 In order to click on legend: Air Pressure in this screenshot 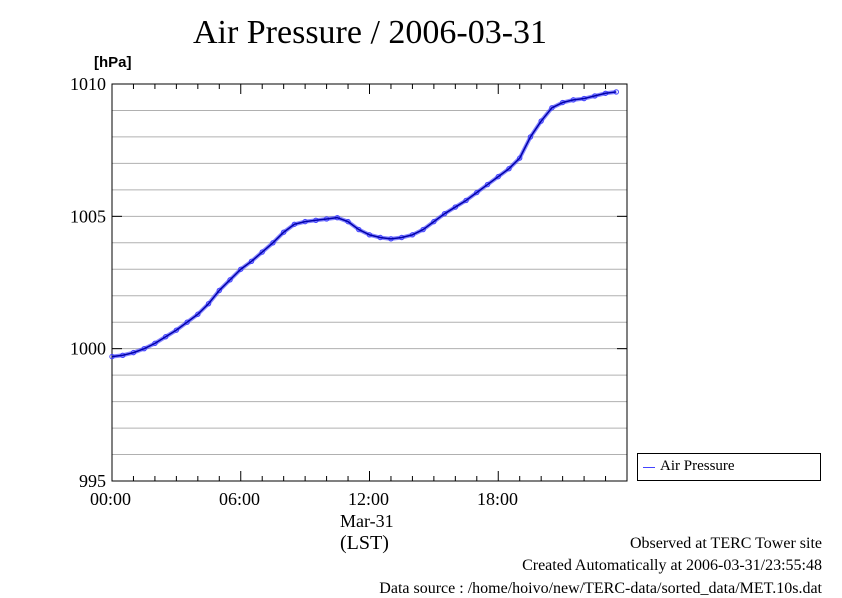, I will do `click(729, 467)`.